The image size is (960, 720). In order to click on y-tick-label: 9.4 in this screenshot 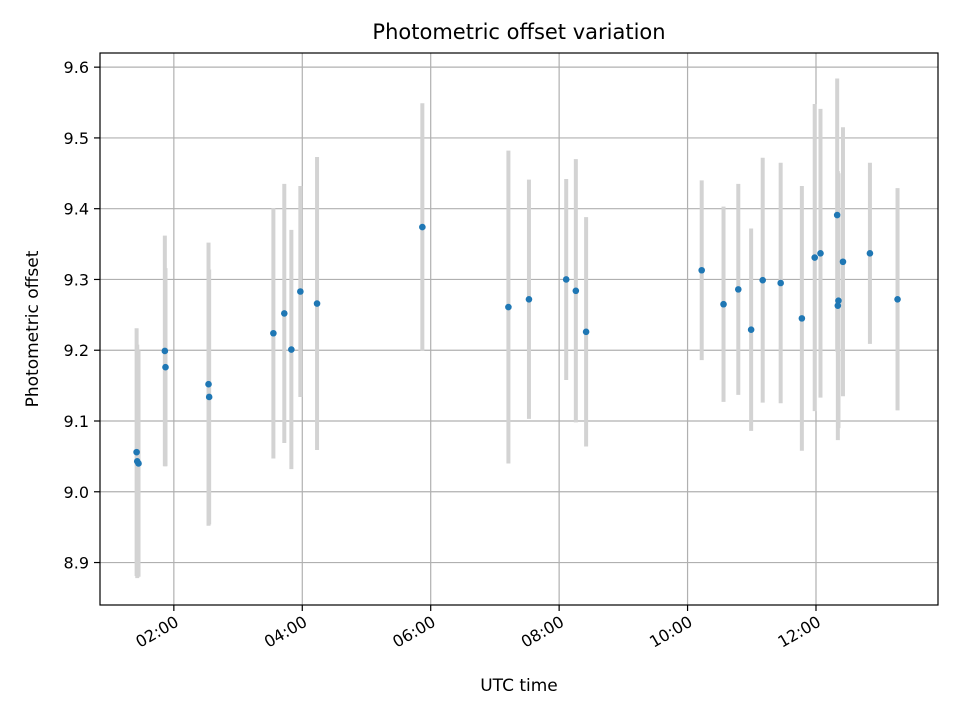, I will do `click(76, 209)`.